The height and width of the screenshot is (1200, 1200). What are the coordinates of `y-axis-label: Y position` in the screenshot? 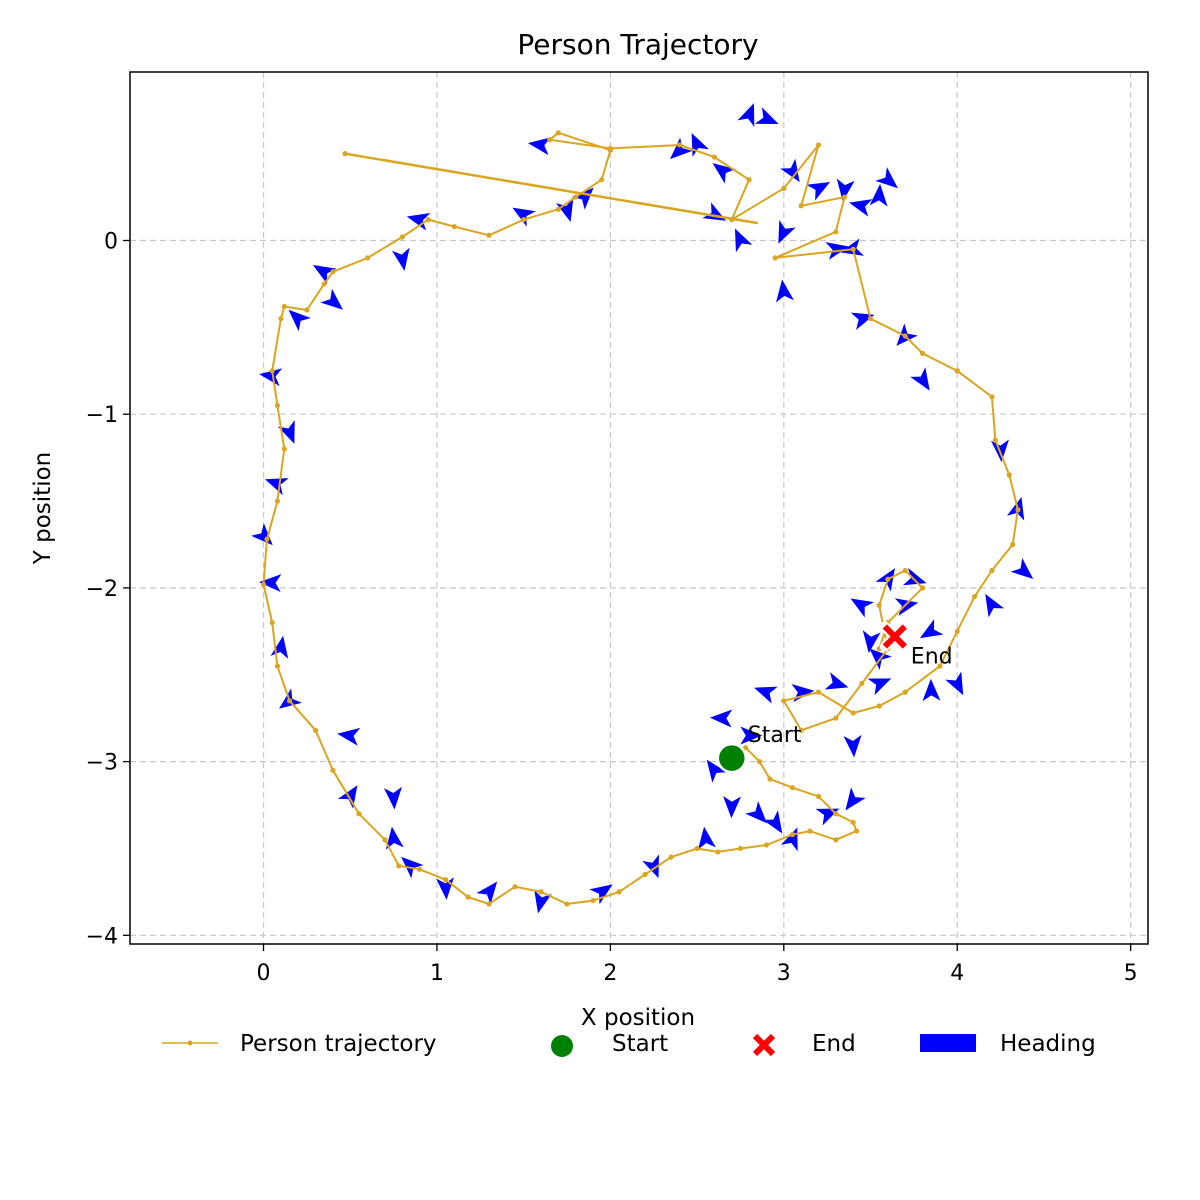 It's located at (43, 508).